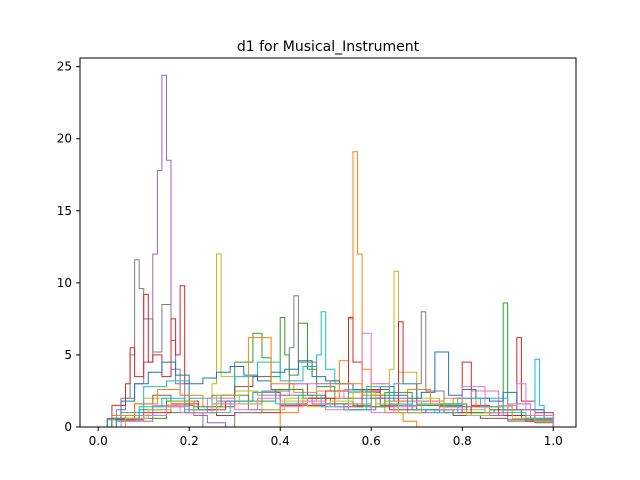 The width and height of the screenshot is (640, 480). What do you see at coordinates (64, 283) in the screenshot?
I see `y-tick-label: 10` at bounding box center [64, 283].